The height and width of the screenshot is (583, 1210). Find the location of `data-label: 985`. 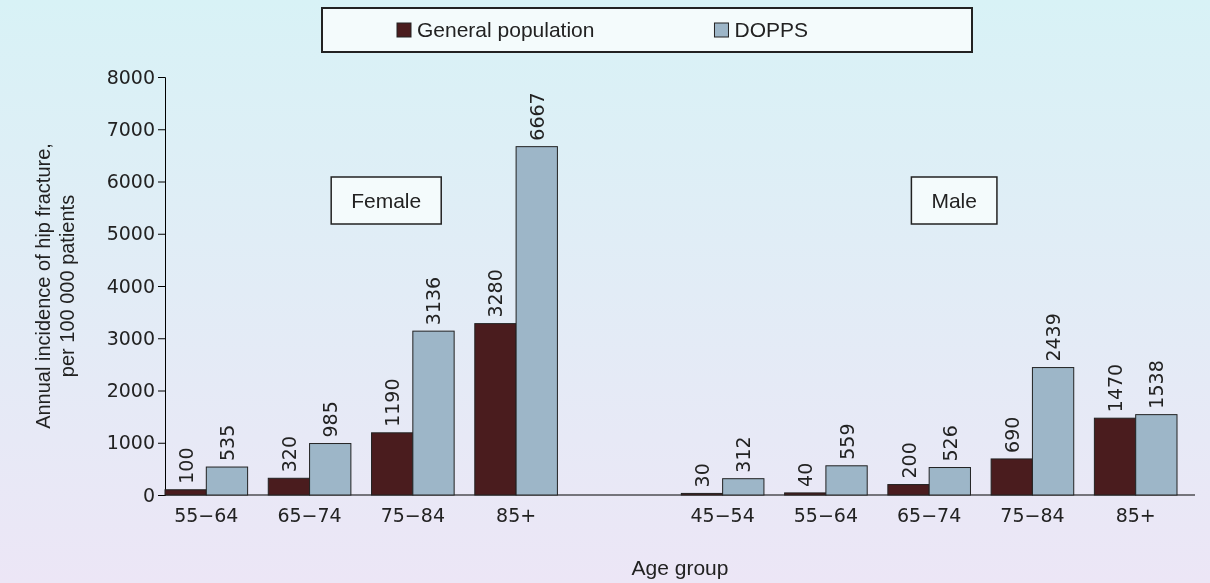

data-label: 985 is located at coordinates (330, 419).